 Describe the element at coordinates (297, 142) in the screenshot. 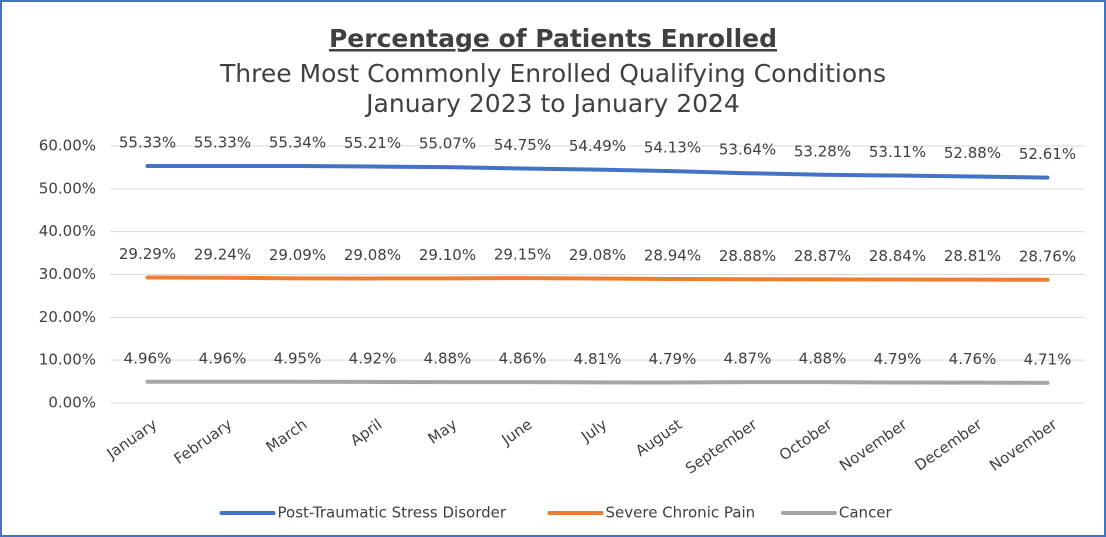

I see `data-label: 55.34%` at that location.